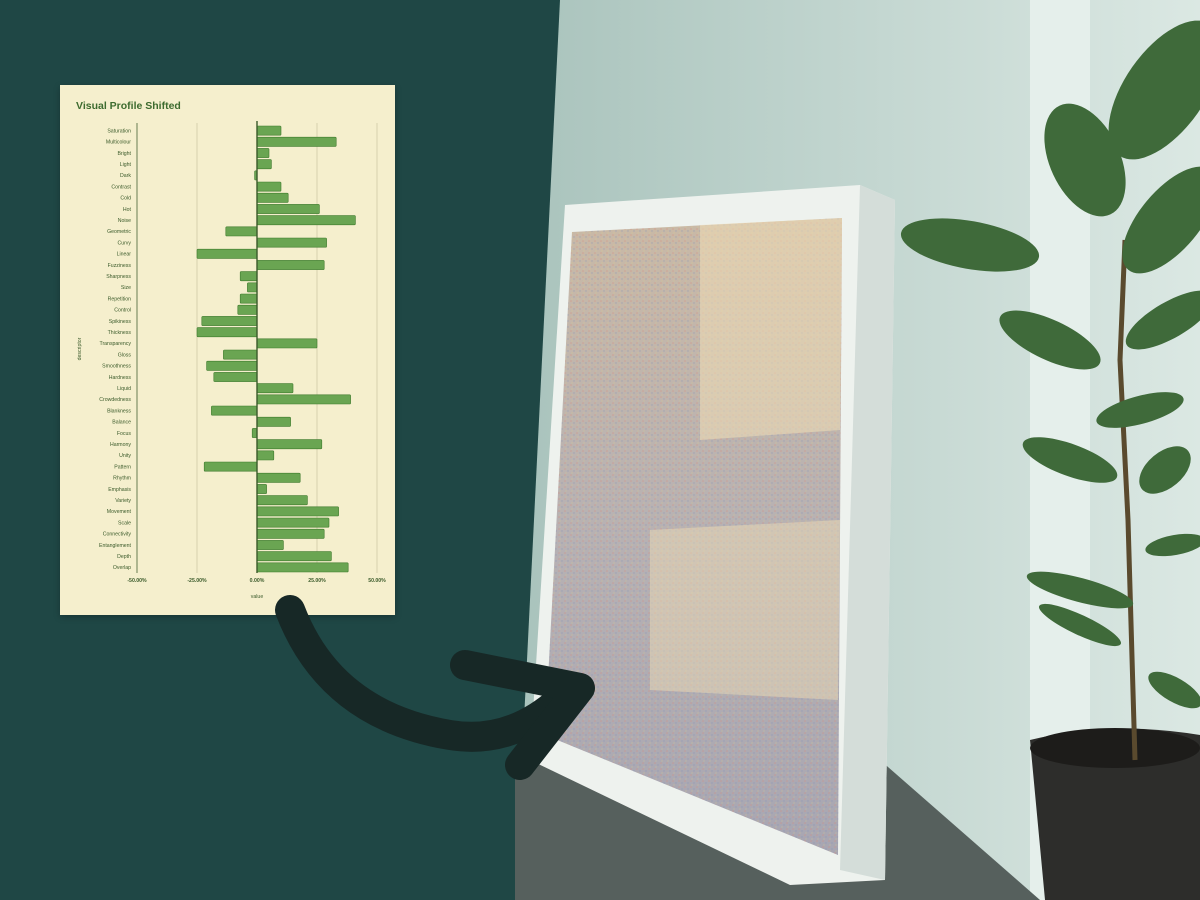 Image resolution: width=1200 pixels, height=900 pixels. Describe the element at coordinates (263, 153) in the screenshot. I see `bar-bright` at that location.